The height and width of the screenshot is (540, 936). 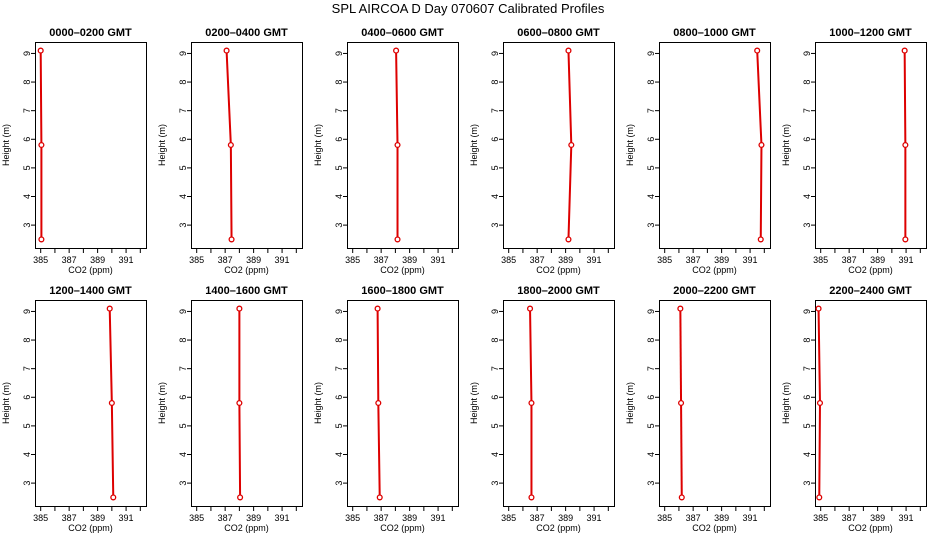 I want to click on panel-title: 1400–1600 GMT, so click(x=246, y=291).